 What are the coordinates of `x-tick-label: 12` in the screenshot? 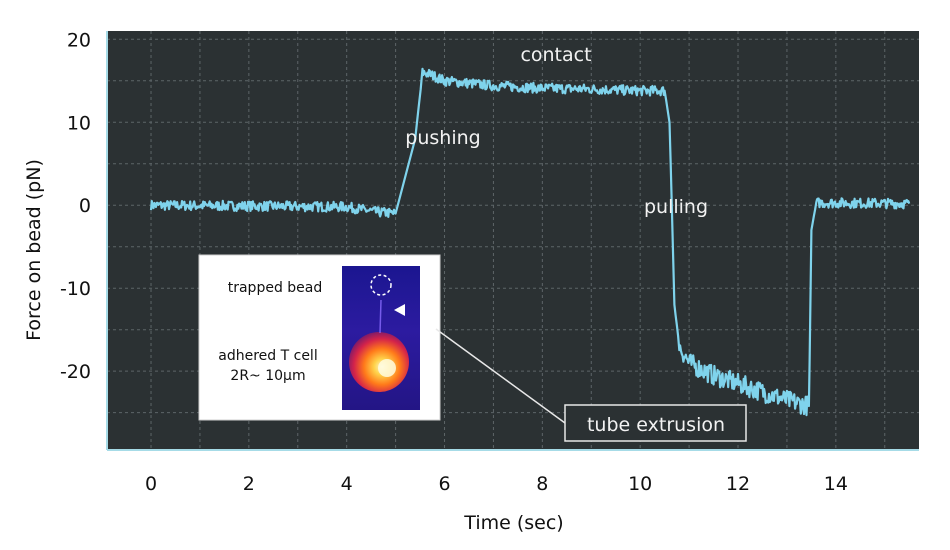 It's located at (738, 484).